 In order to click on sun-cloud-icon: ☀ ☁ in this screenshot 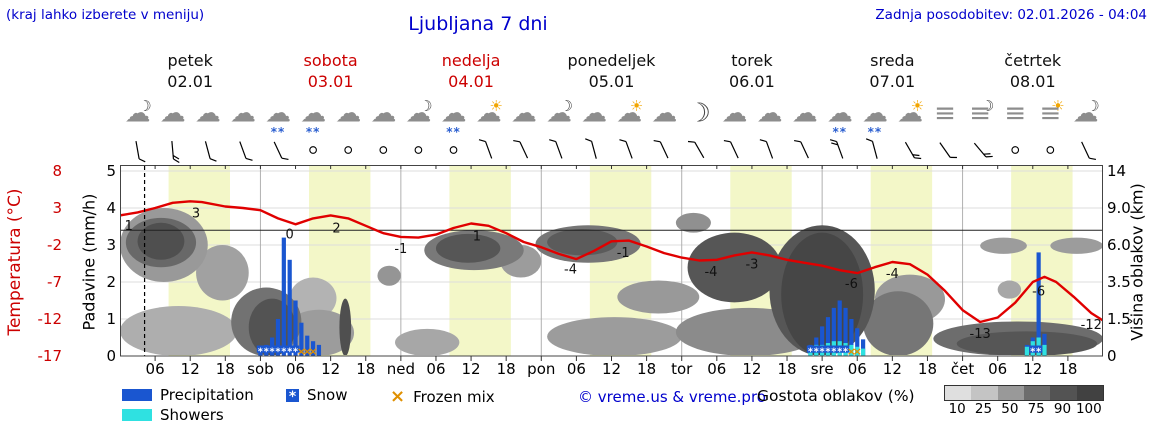, I will do `click(629, 116)`.